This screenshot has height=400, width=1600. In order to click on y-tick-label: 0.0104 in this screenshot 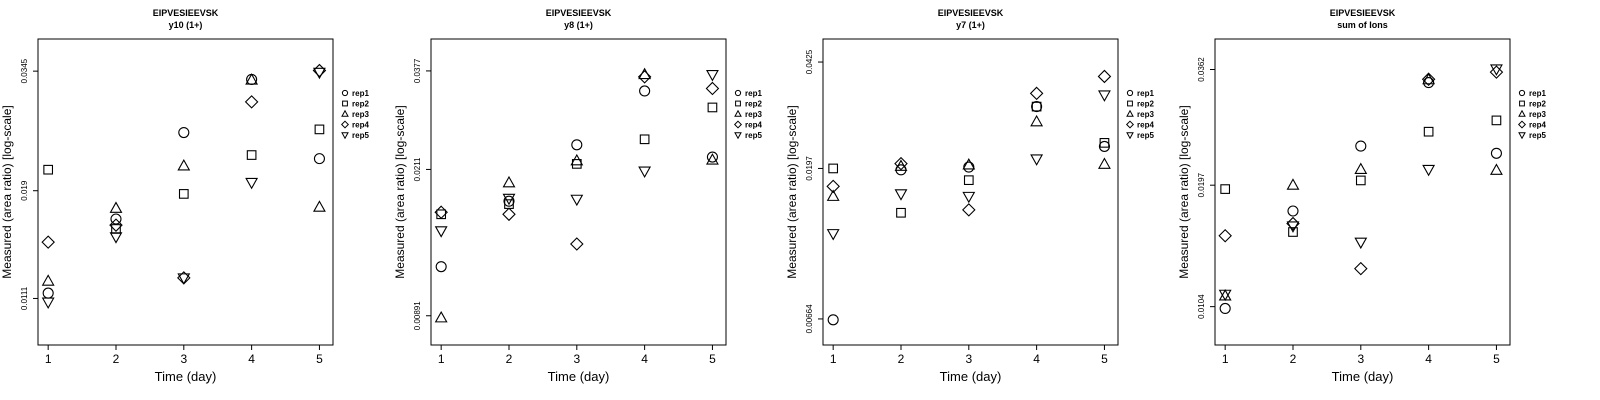, I will do `click(1201, 306)`.